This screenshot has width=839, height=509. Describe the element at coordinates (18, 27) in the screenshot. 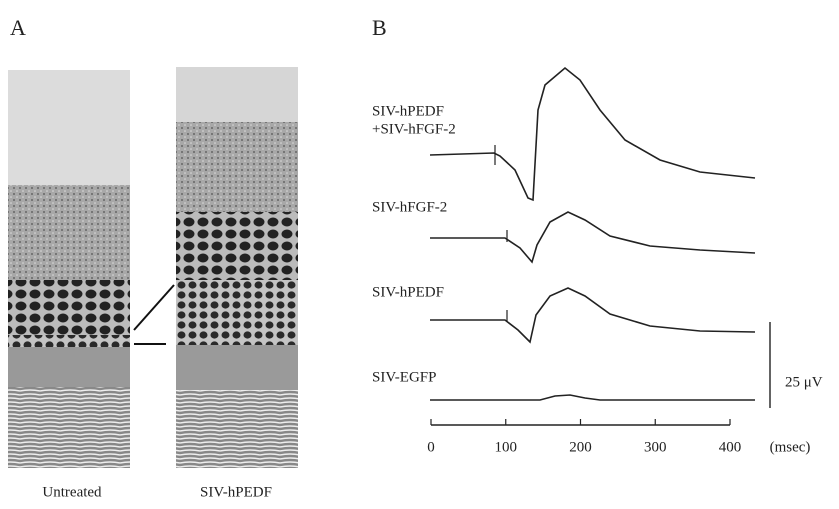

I see `panel-label: A` at that location.